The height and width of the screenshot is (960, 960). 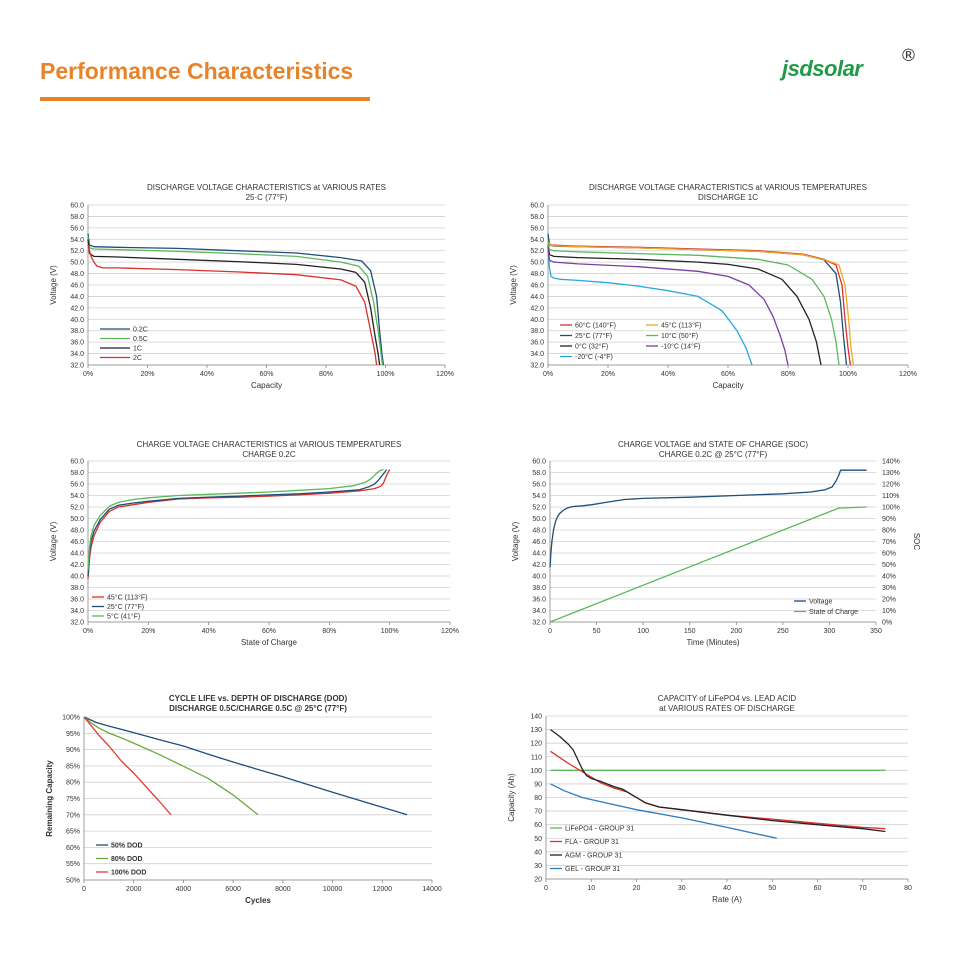 What do you see at coordinates (538, 798) in the screenshot?
I see `y-tick-label: 80` at bounding box center [538, 798].